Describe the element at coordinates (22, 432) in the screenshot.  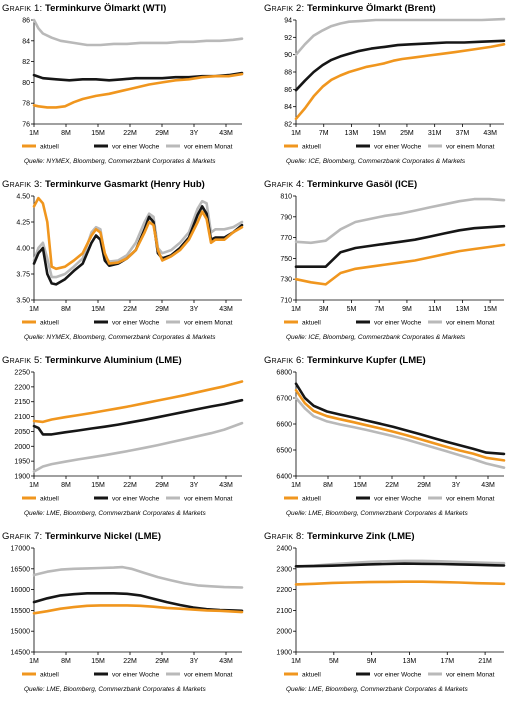
I see `y-tick-label: 2050` at that location.